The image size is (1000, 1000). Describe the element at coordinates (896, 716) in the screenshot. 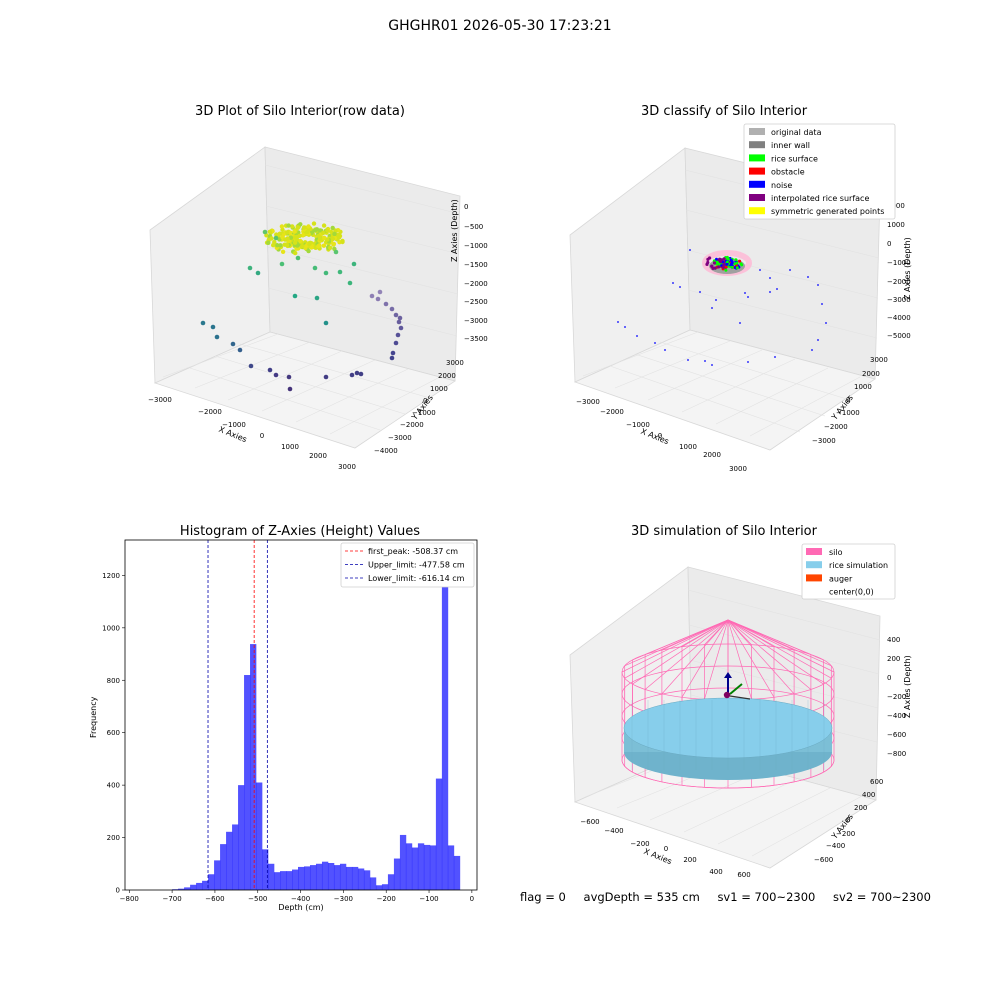

I see `simulation-ztick-label: −400` at that location.